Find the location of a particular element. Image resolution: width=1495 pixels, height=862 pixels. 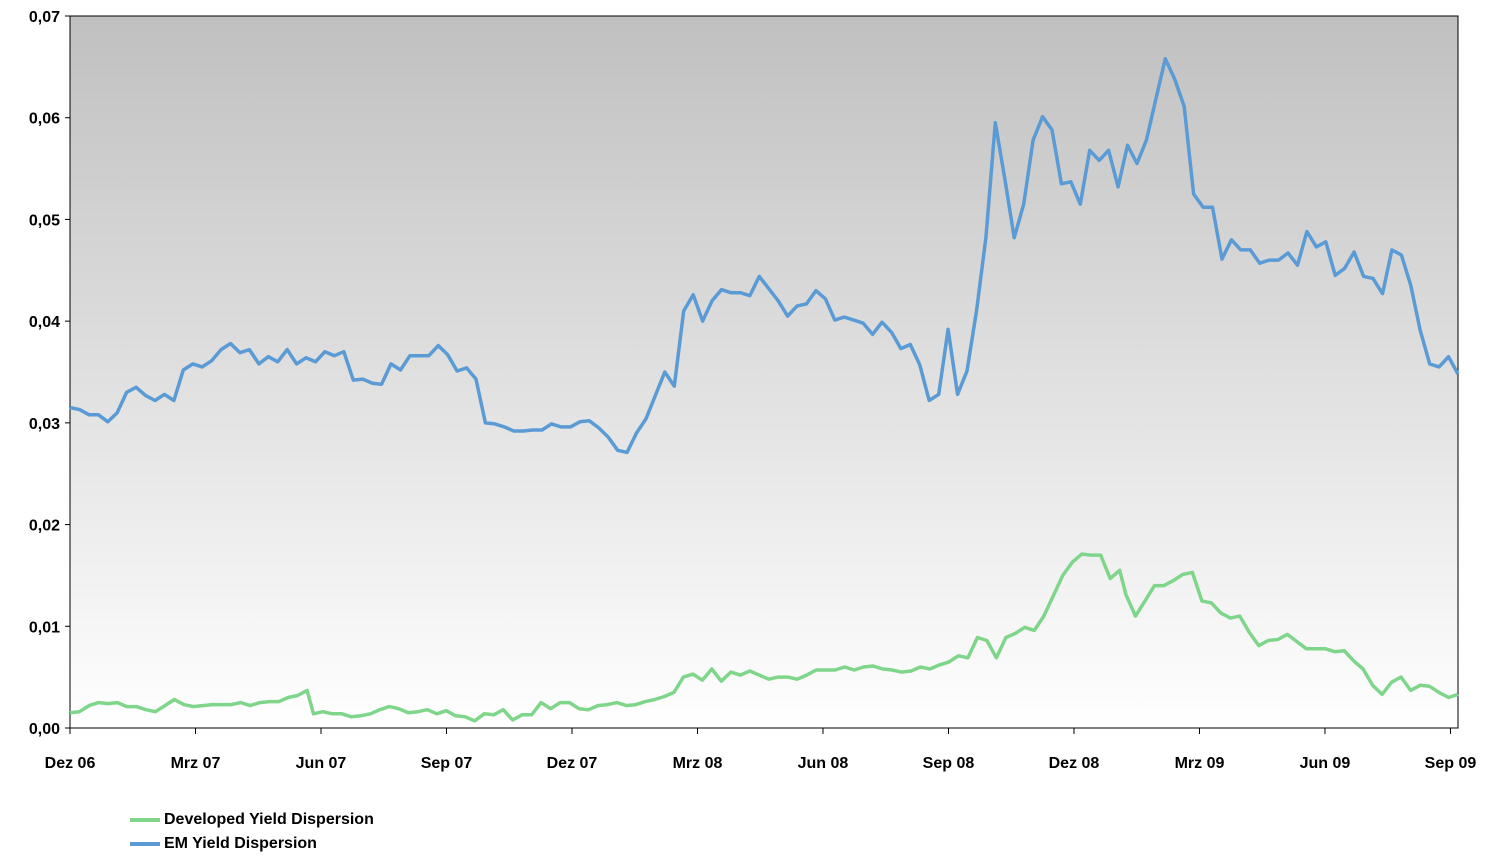

y-axis: 0,00 0,01 0,02 0,03 0,04 0,05 0,06 0,07 is located at coordinates (49, 373).